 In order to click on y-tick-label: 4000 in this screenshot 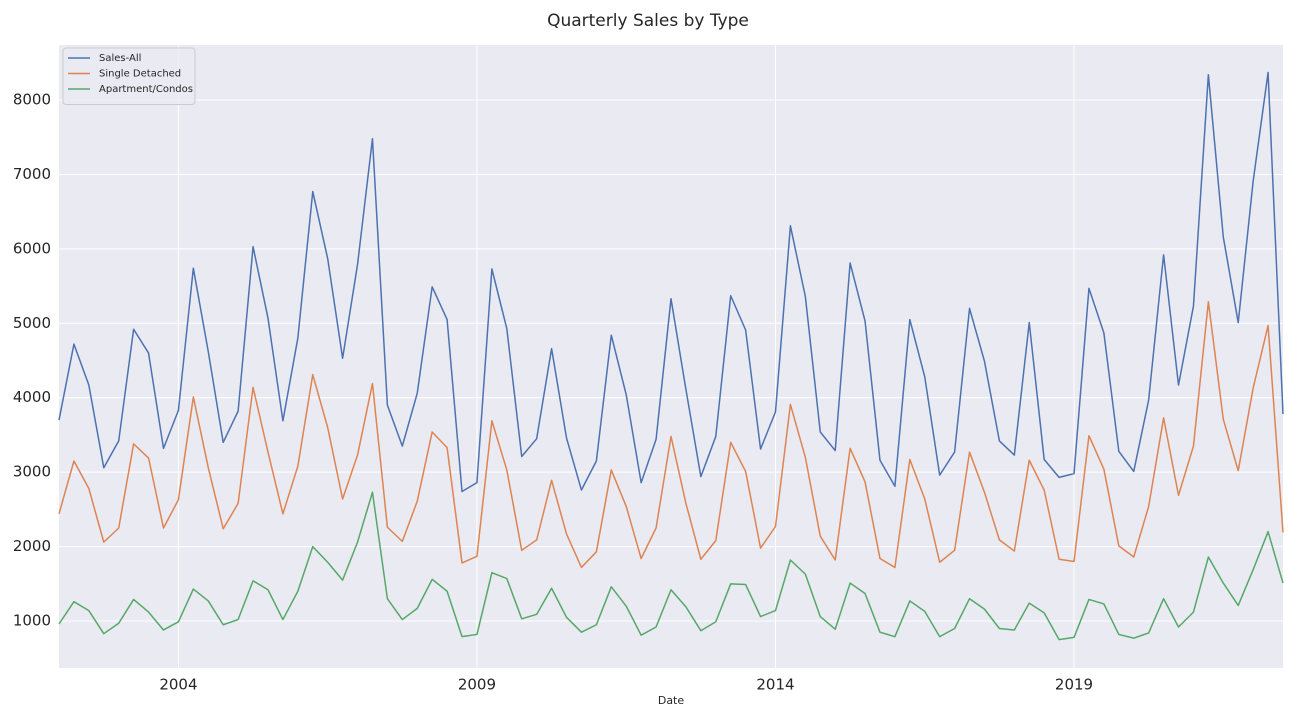, I will do `click(32, 397)`.